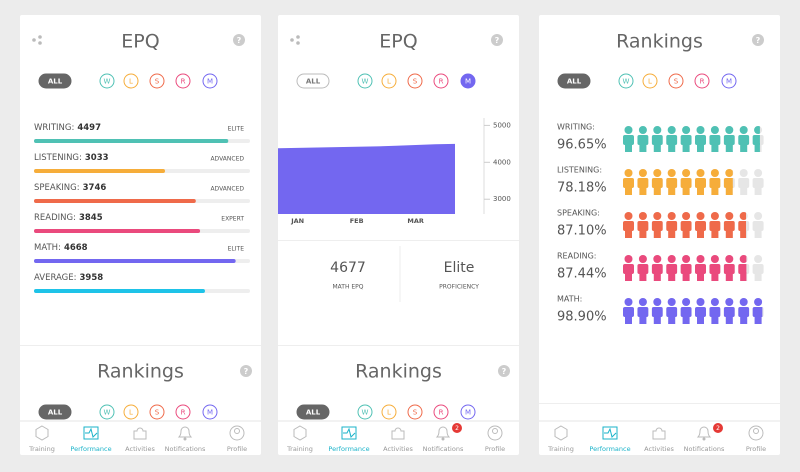 The height and width of the screenshot is (472, 800). I want to click on nav-label: Notifications, so click(443, 449).